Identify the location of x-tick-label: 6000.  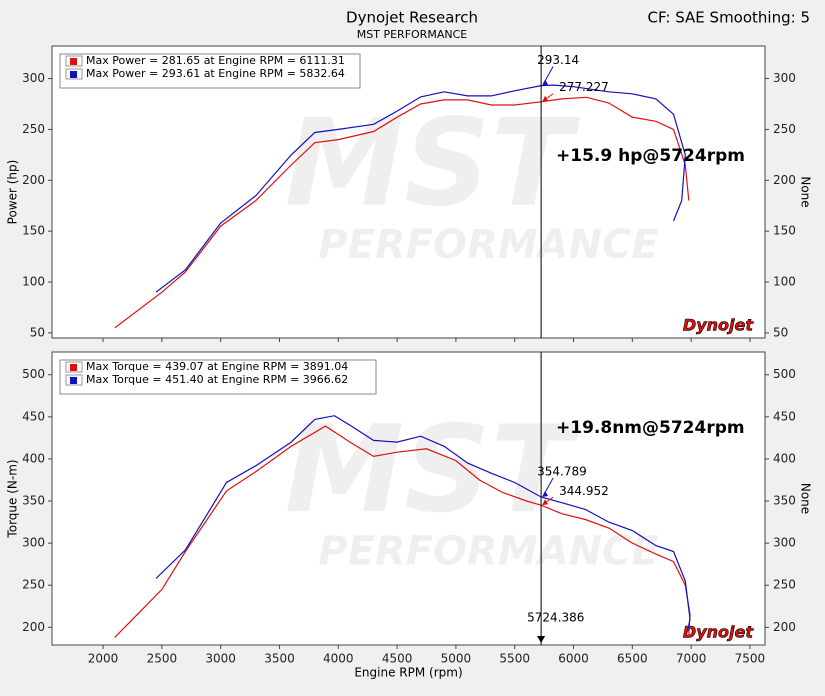
(573, 659).